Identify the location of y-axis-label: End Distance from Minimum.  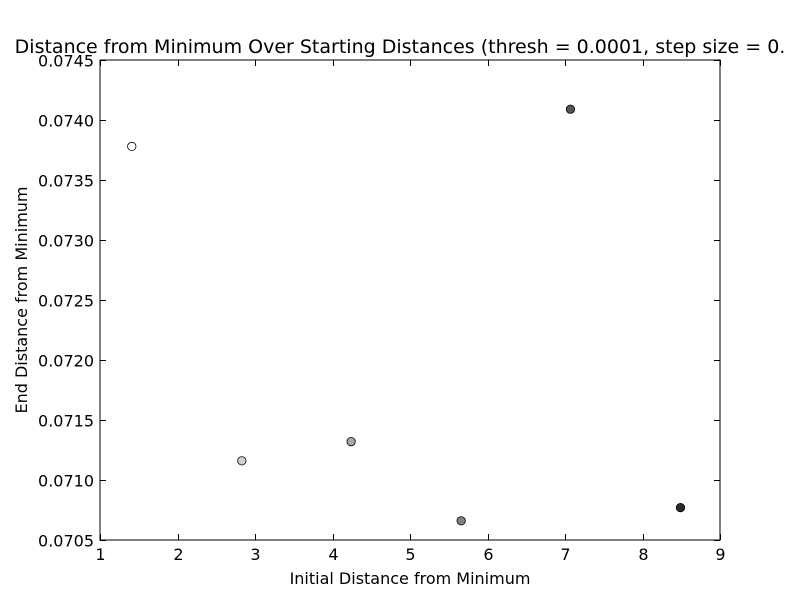
(21, 299).